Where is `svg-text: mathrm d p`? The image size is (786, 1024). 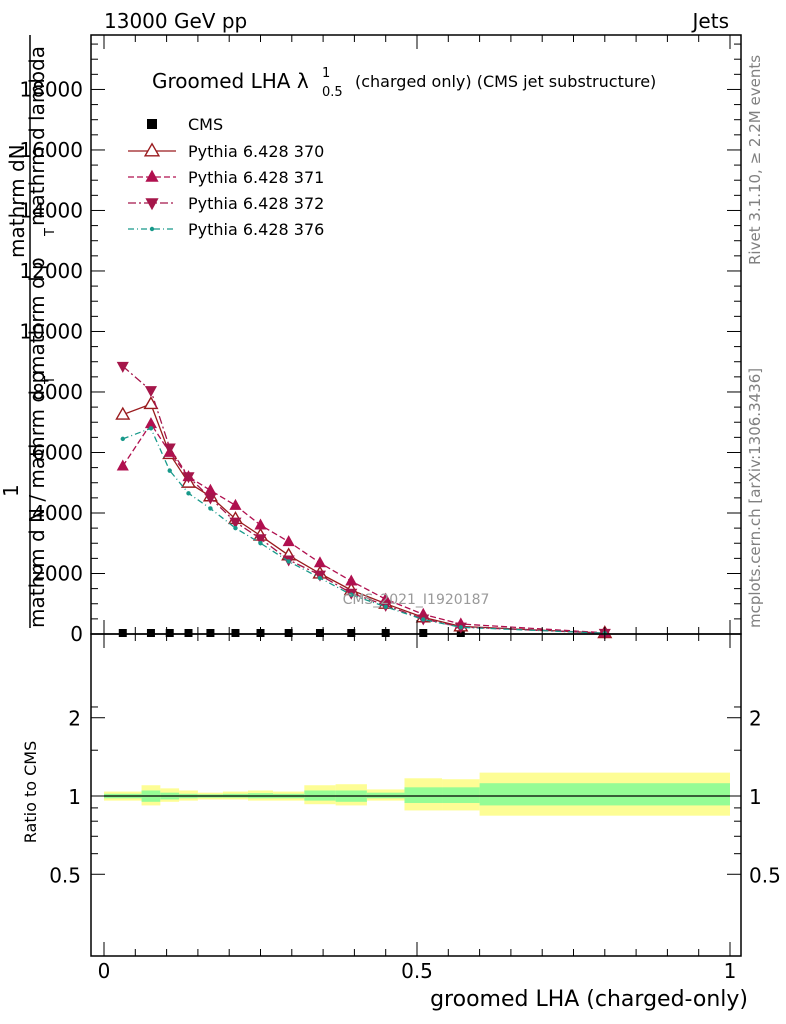
svg-text: mathrm d p is located at coordinates (37, 316).